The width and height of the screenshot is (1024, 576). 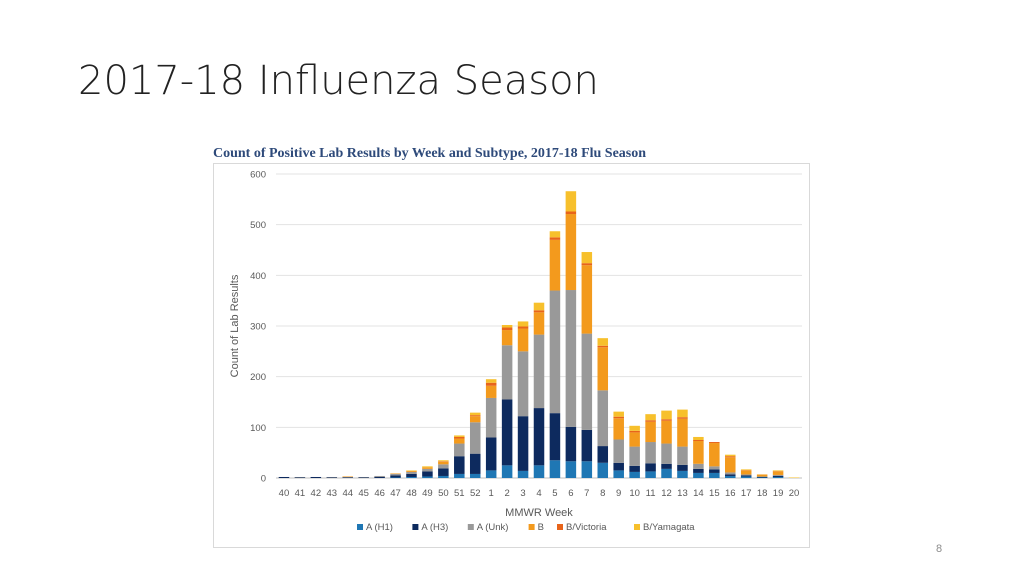 I want to click on x-tick-label: 8, so click(x=602, y=493).